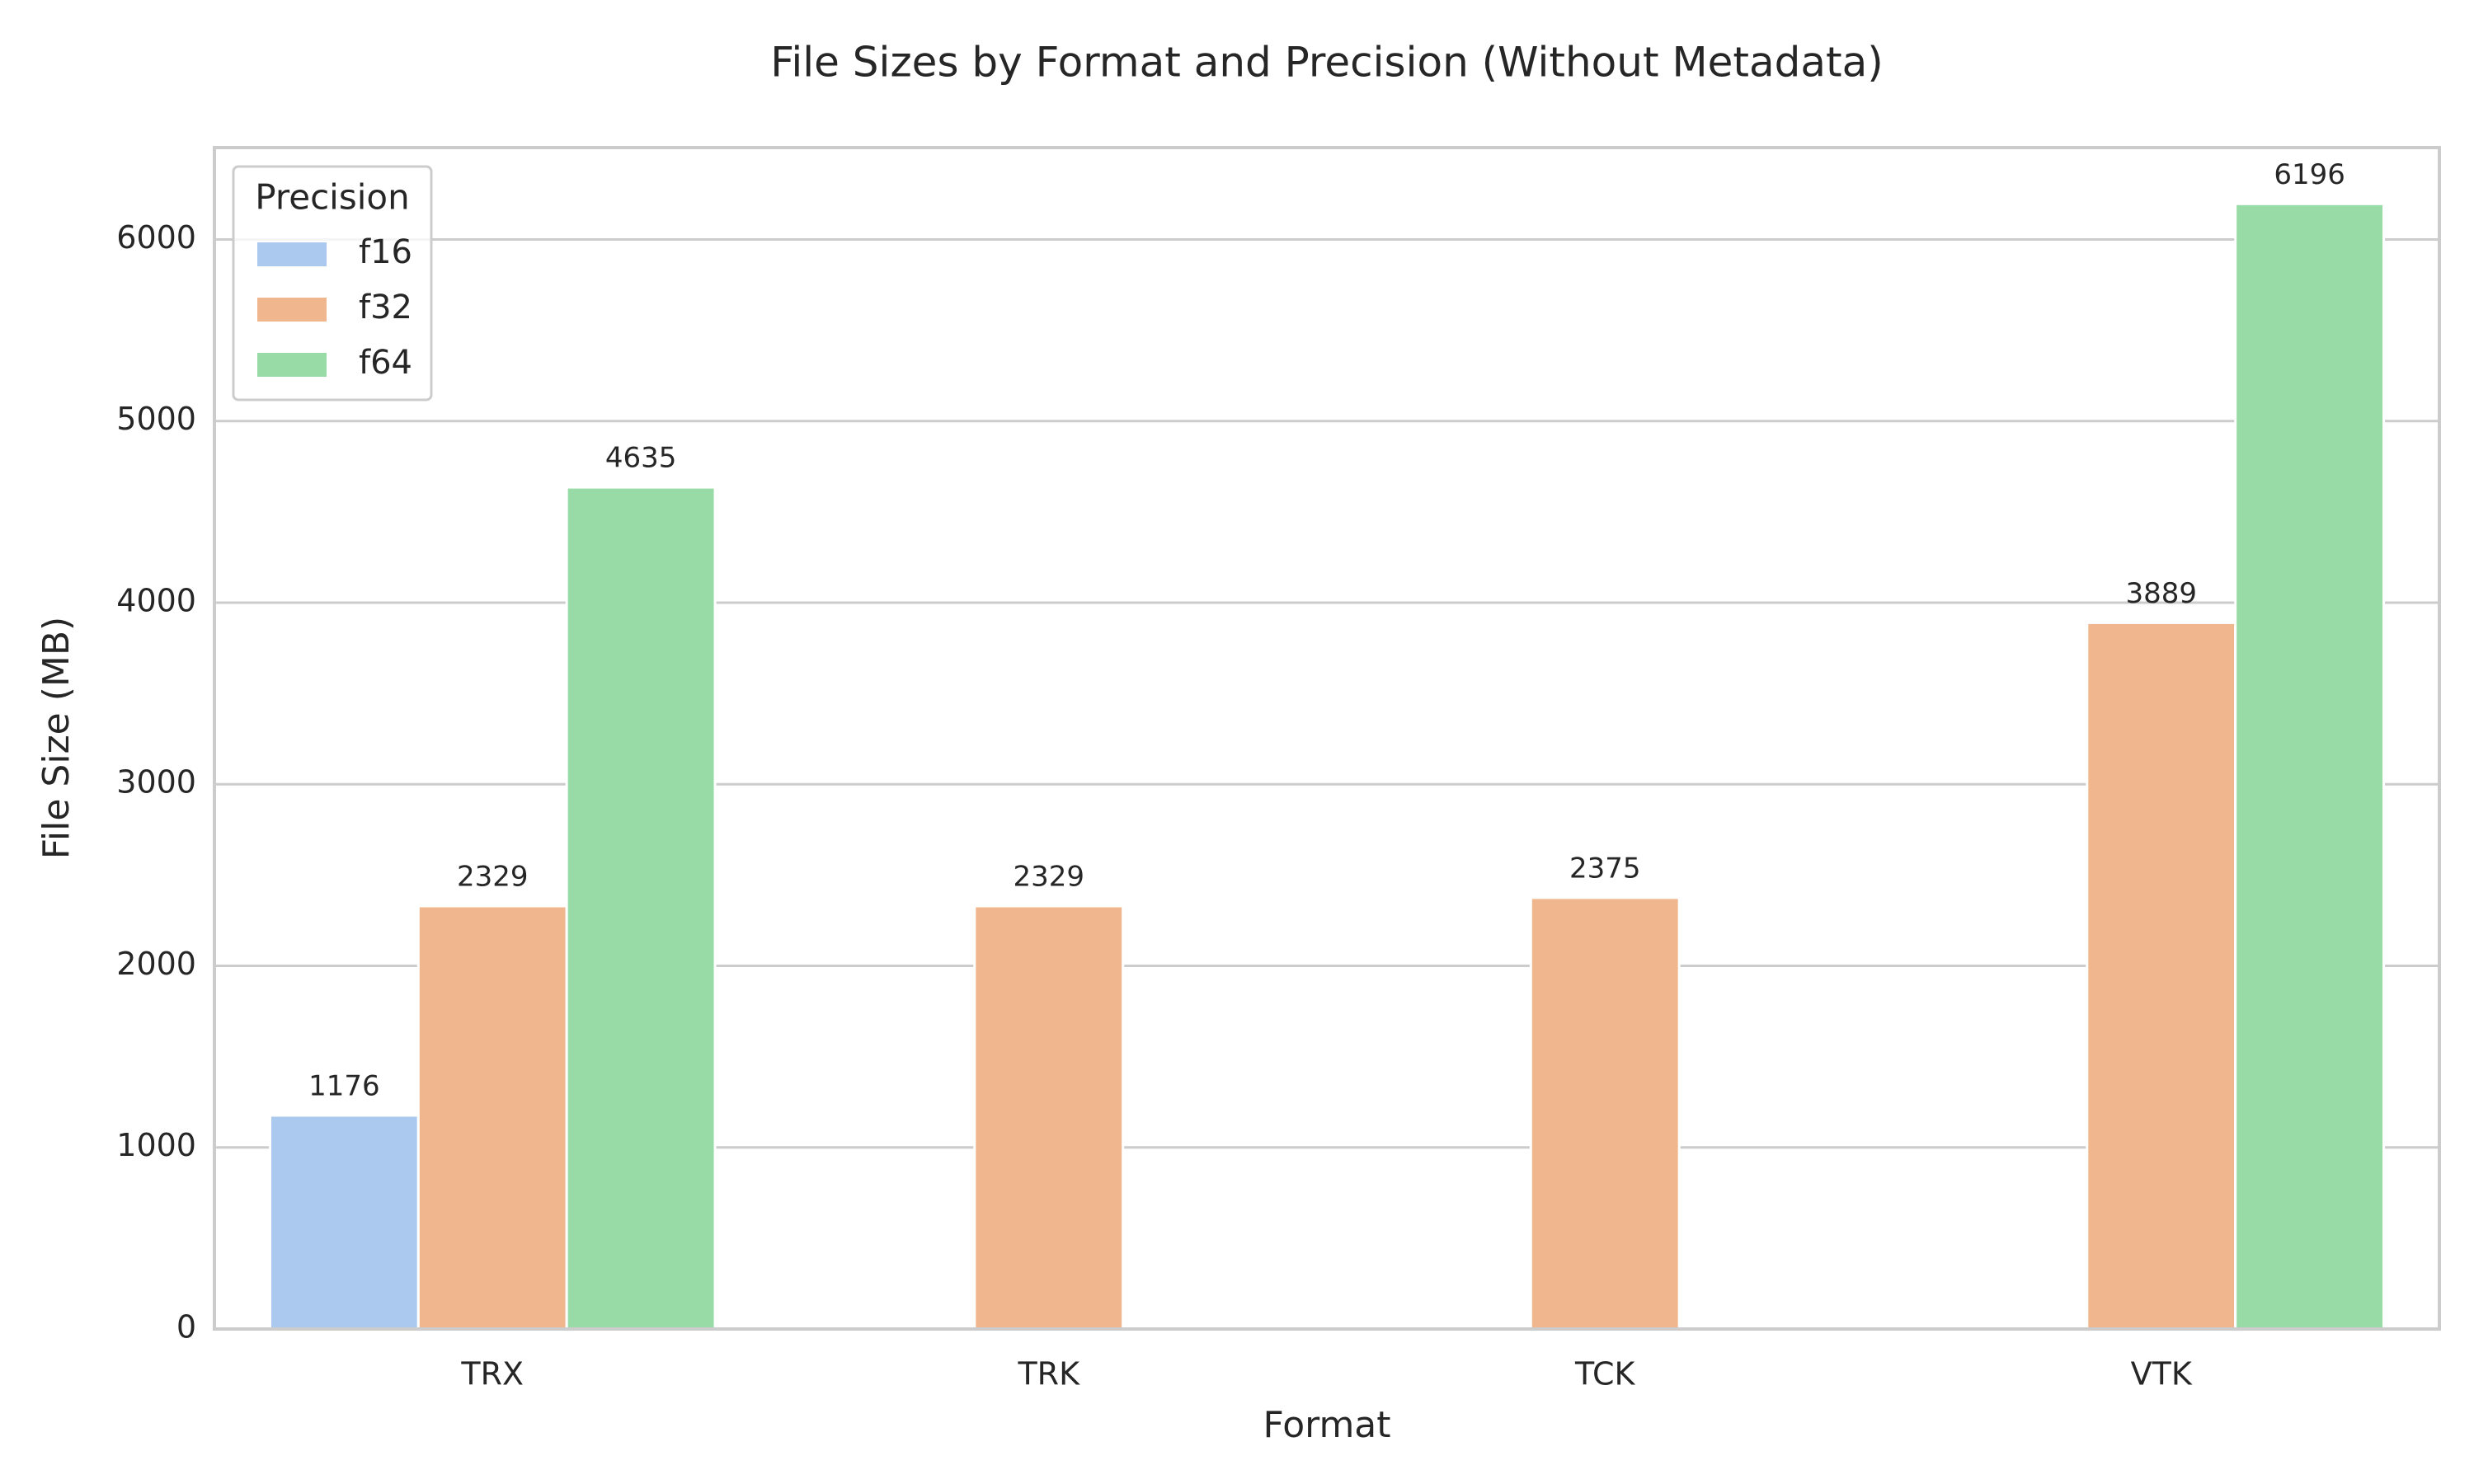 This screenshot has width=2474, height=1484. Describe the element at coordinates (332, 197) in the screenshot. I see `legend-title: Precision` at that location.